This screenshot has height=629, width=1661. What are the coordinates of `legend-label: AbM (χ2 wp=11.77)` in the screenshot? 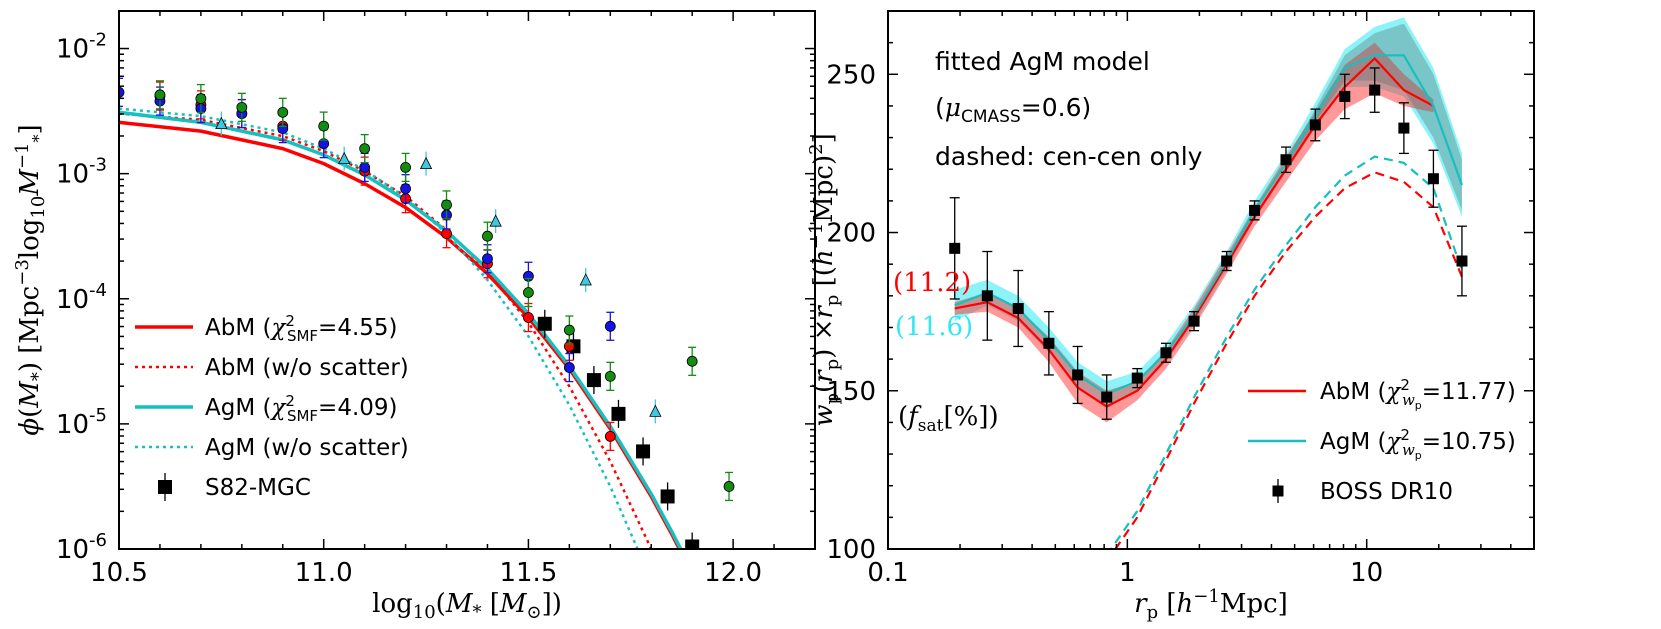 It's located at (1418, 394).